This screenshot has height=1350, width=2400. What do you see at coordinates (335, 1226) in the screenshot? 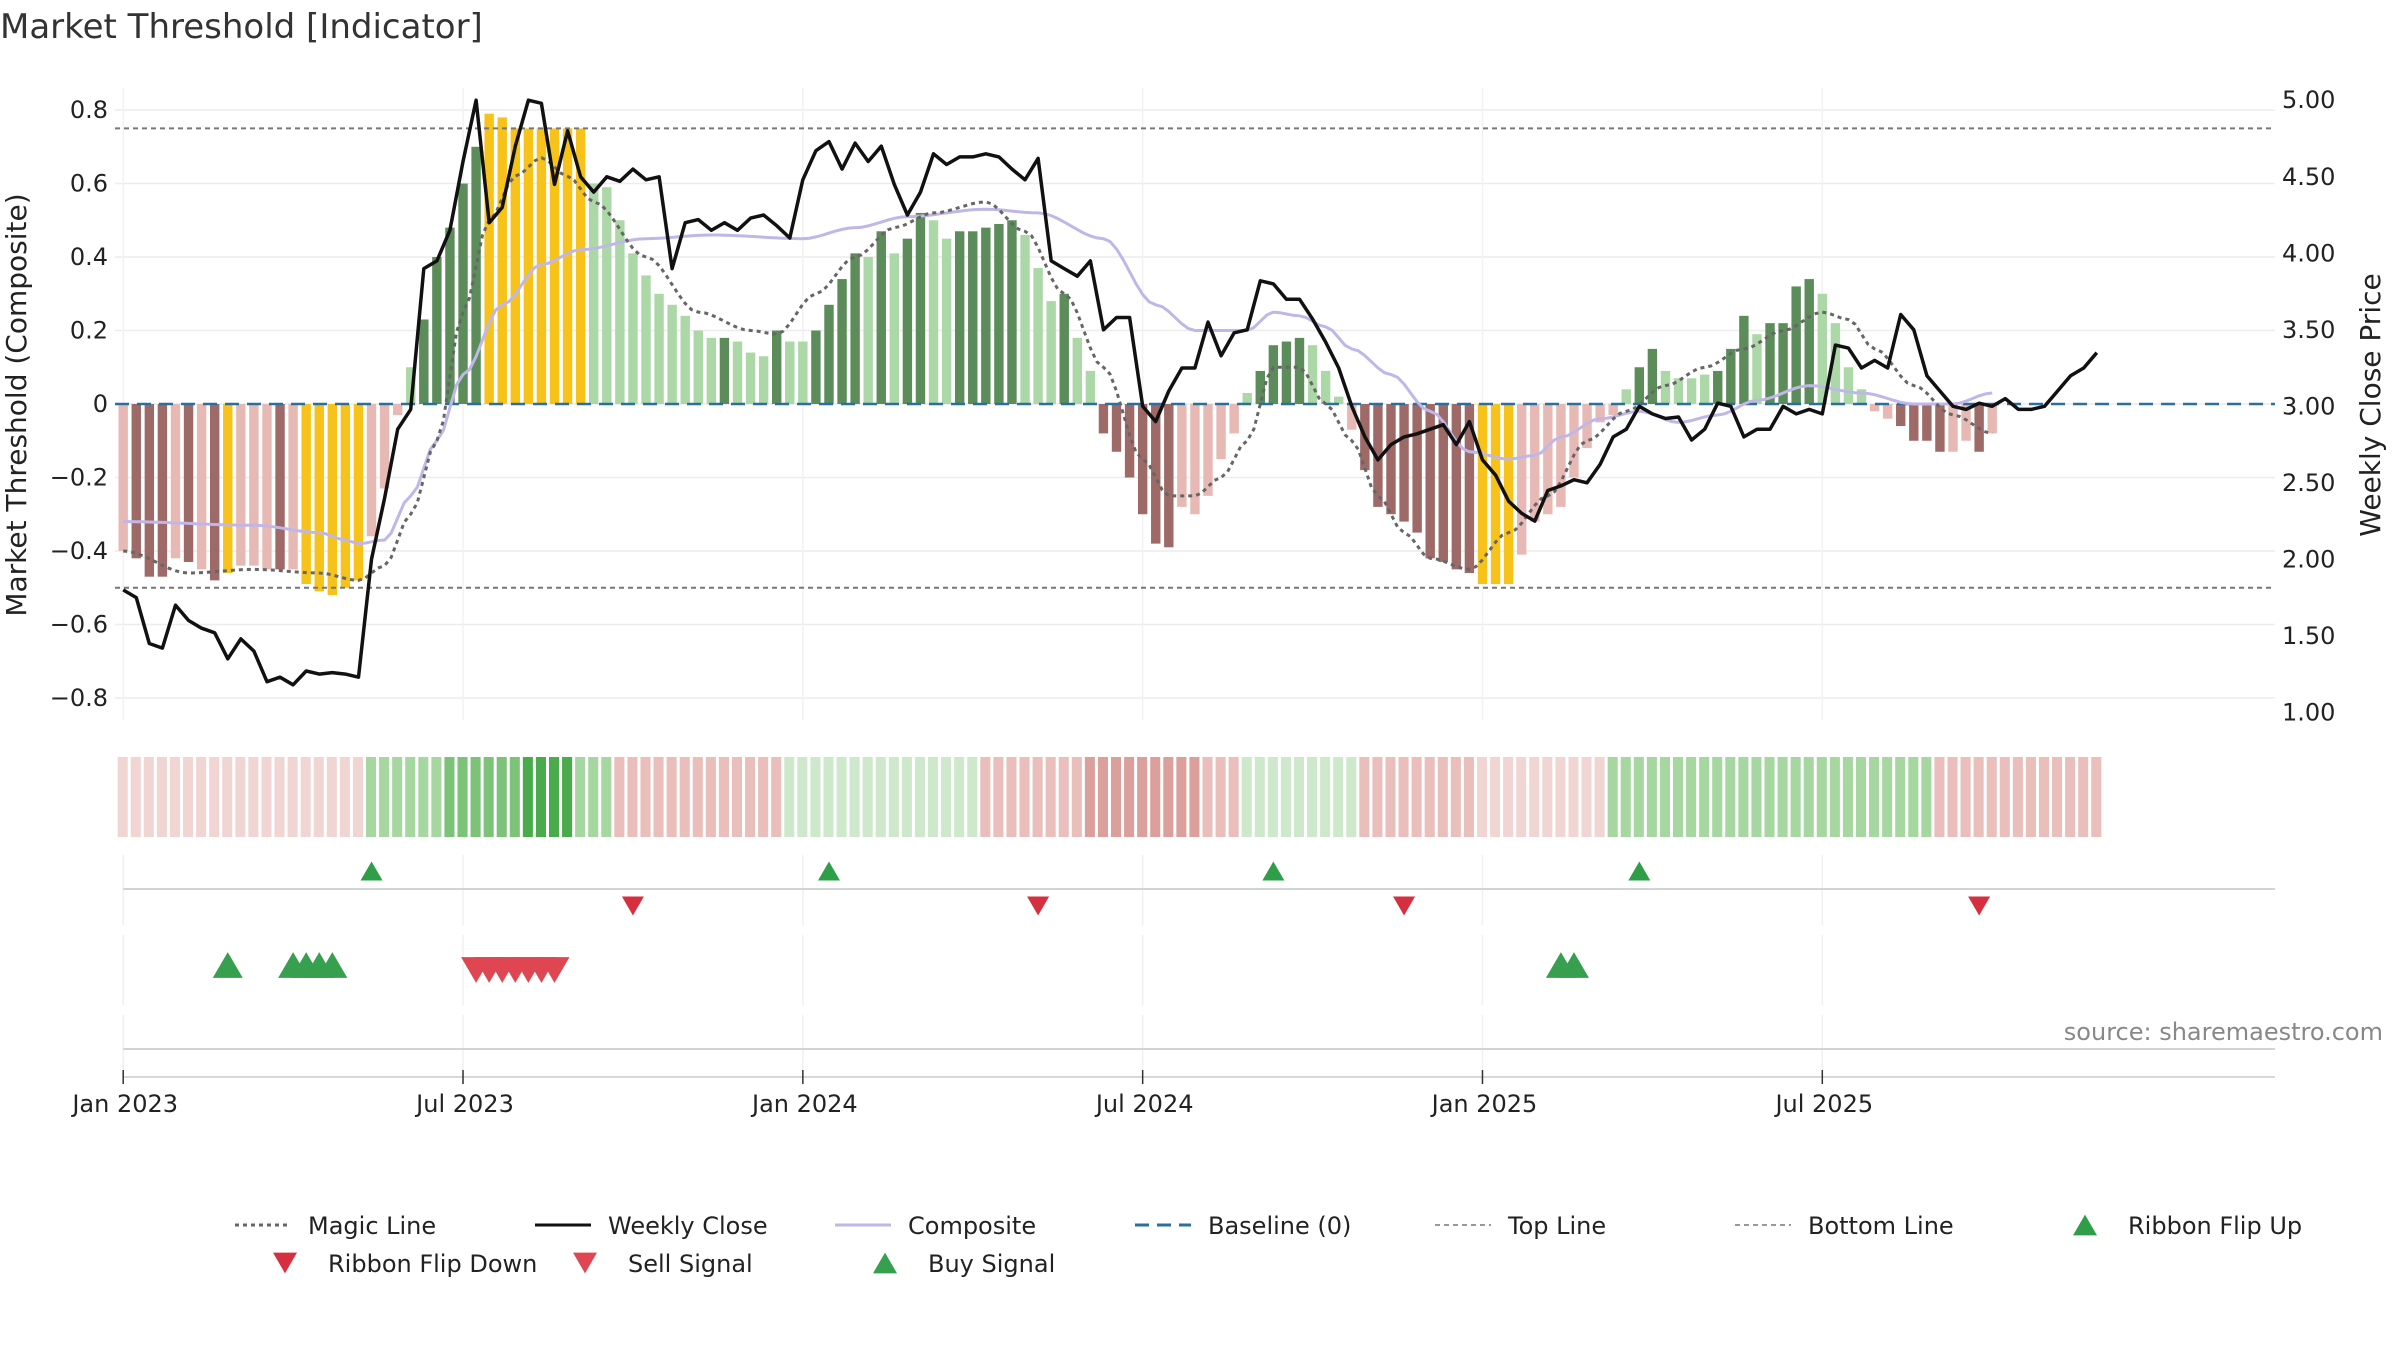
I see `legend-item: Magic Line` at bounding box center [335, 1226].